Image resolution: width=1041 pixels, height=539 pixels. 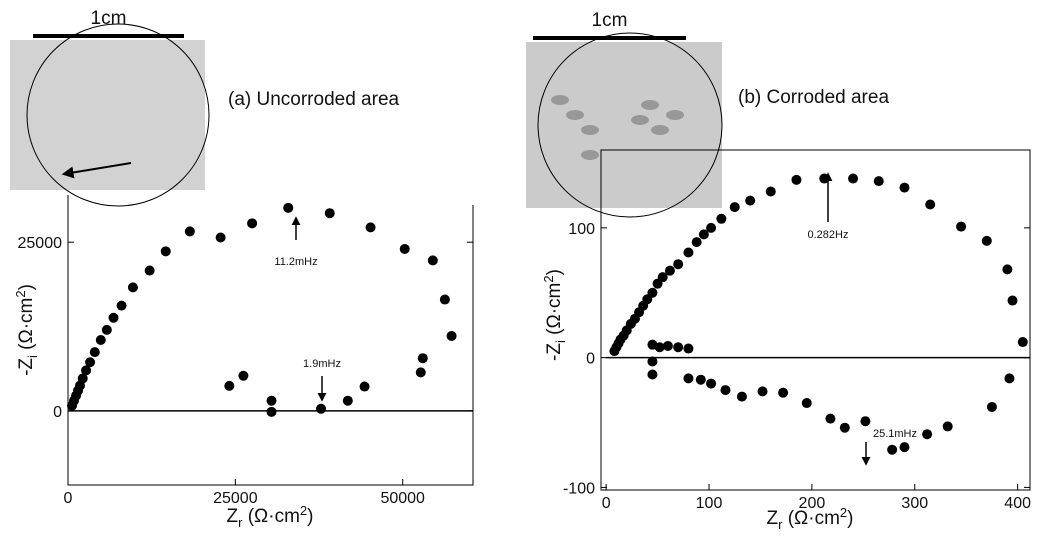 I want to click on sample-photo, so click(x=624, y=125).